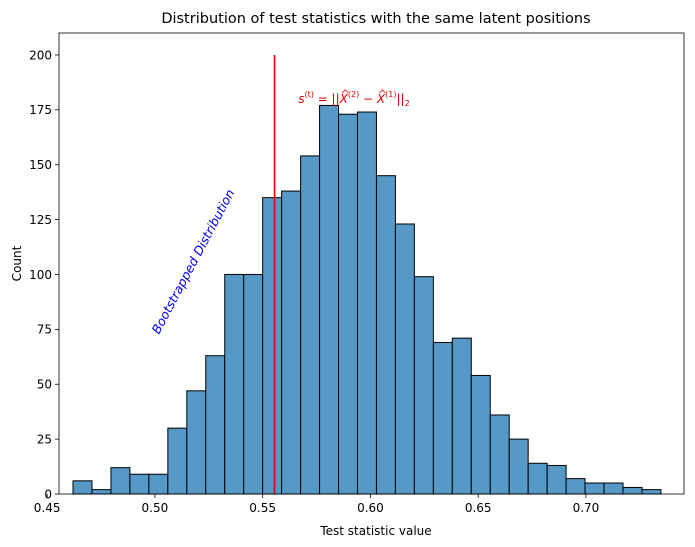  I want to click on x-tick-label: 0.50, so click(155, 508).